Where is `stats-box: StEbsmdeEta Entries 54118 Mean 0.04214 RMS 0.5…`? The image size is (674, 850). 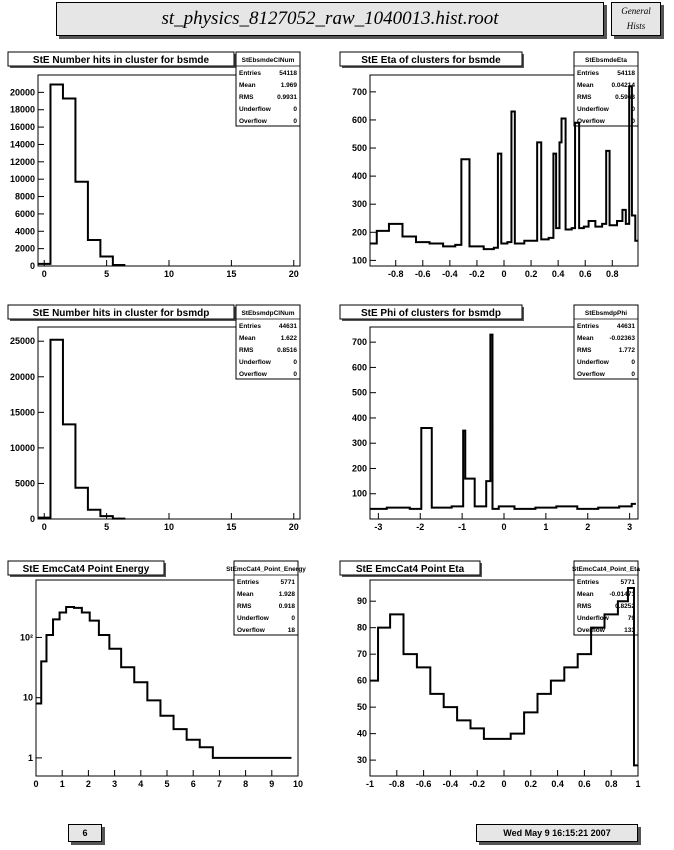
stats-box: StEbsmdeEta Entries 54118 Mean 0.04214 RMS 0.5… is located at coordinates (606, 89).